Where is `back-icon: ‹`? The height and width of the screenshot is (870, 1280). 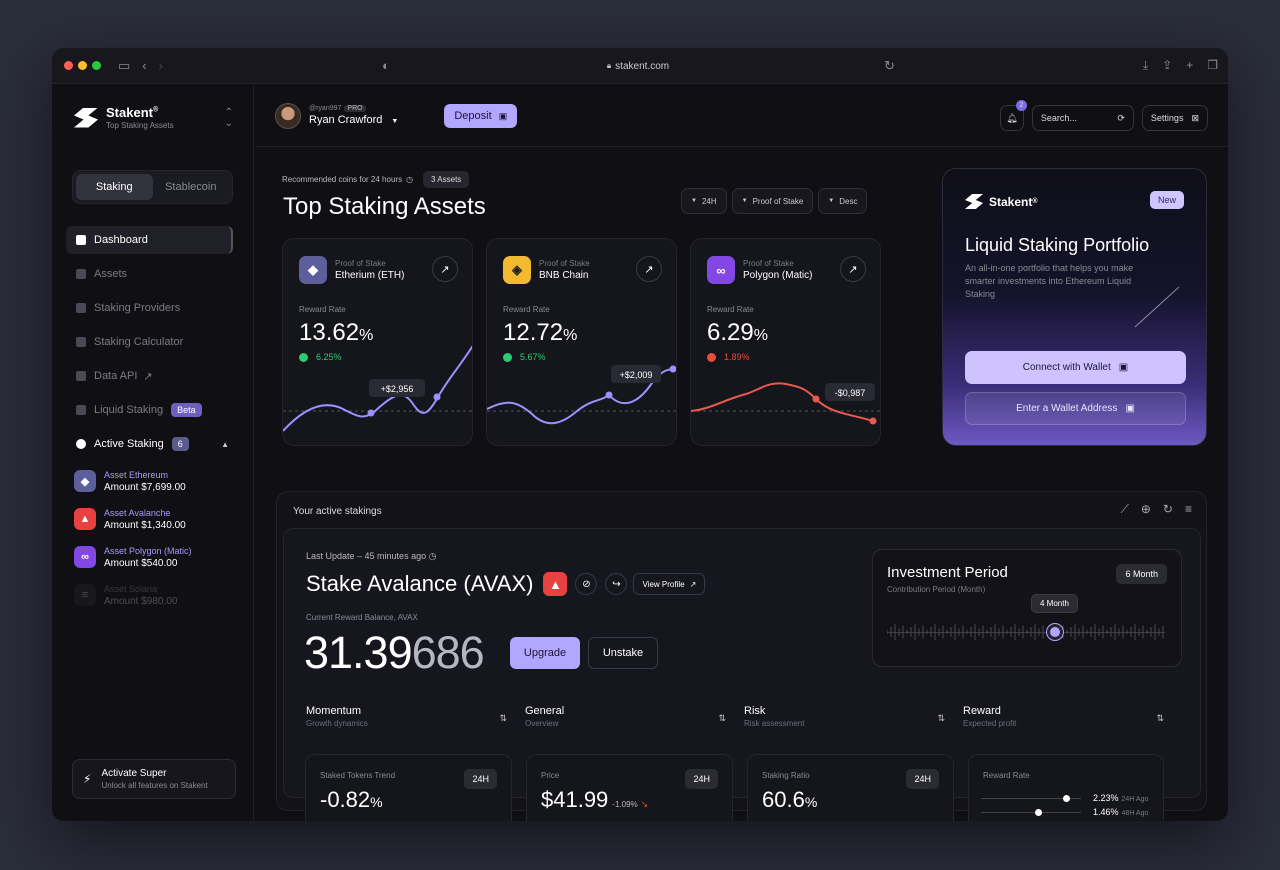
back-icon: ‹ is located at coordinates (144, 65).